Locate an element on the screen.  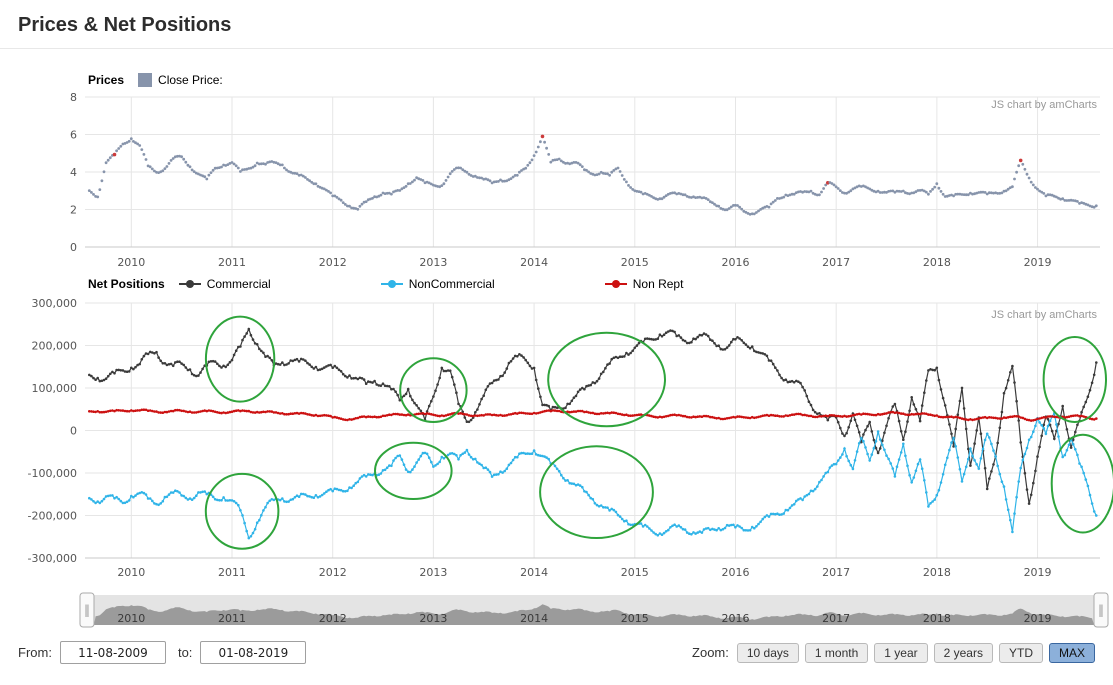
legend-item-close-price: Close Price: is located at coordinates (180, 80).